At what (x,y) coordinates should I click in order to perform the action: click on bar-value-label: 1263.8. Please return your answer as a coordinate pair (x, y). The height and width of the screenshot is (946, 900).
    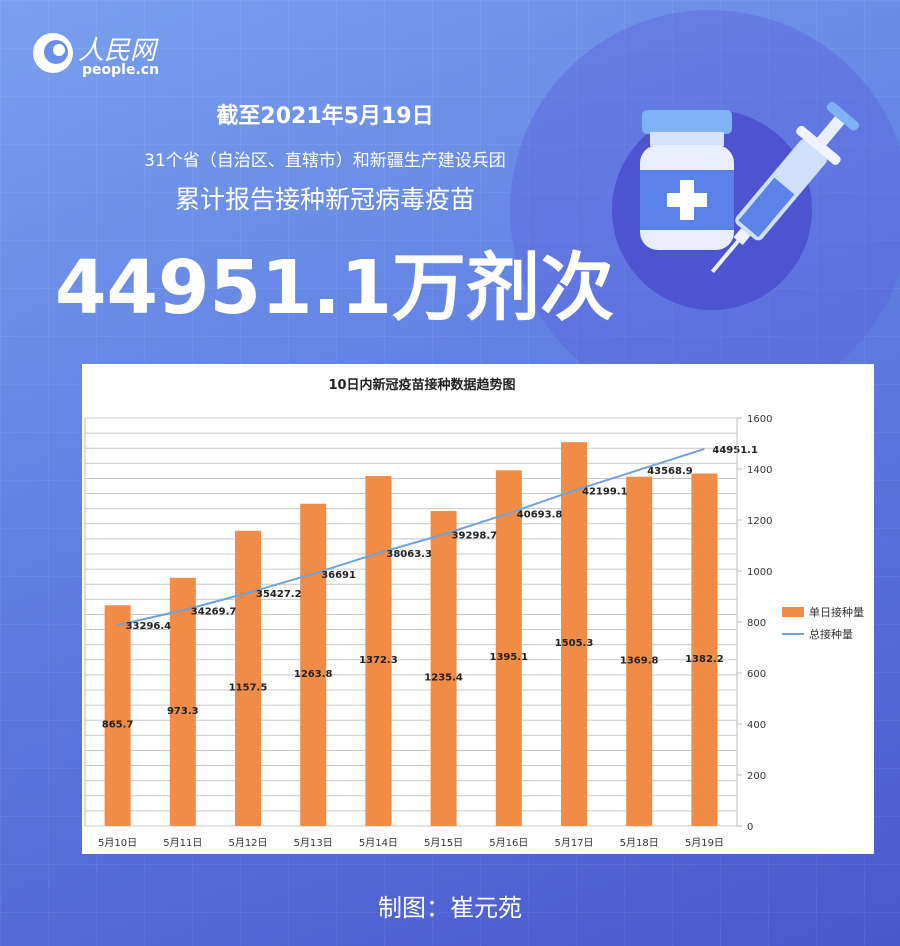
    Looking at the image, I should click on (313, 674).